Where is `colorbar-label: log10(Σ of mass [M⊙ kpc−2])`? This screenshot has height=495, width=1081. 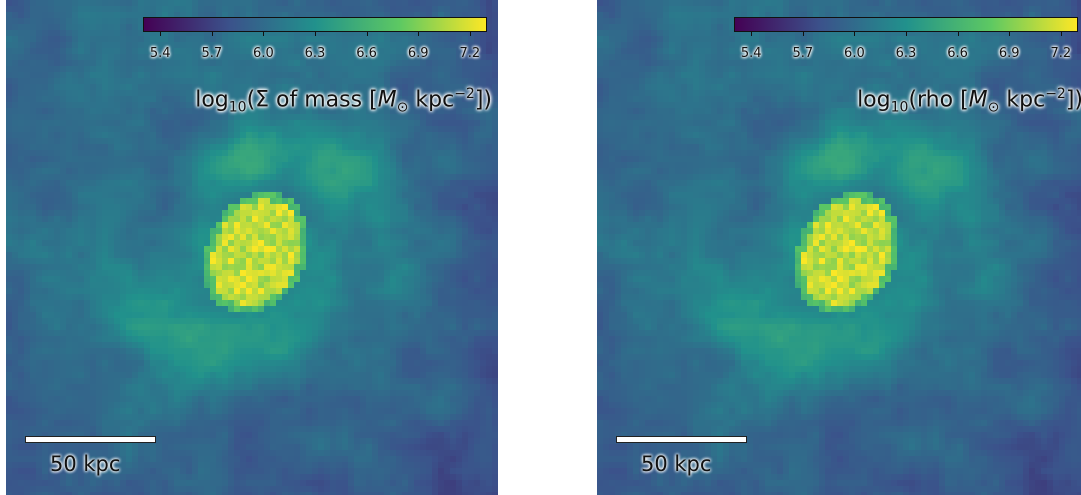 colorbar-label: log10(Σ of mass [M⊙ kpc−2]) is located at coordinates (343, 101).